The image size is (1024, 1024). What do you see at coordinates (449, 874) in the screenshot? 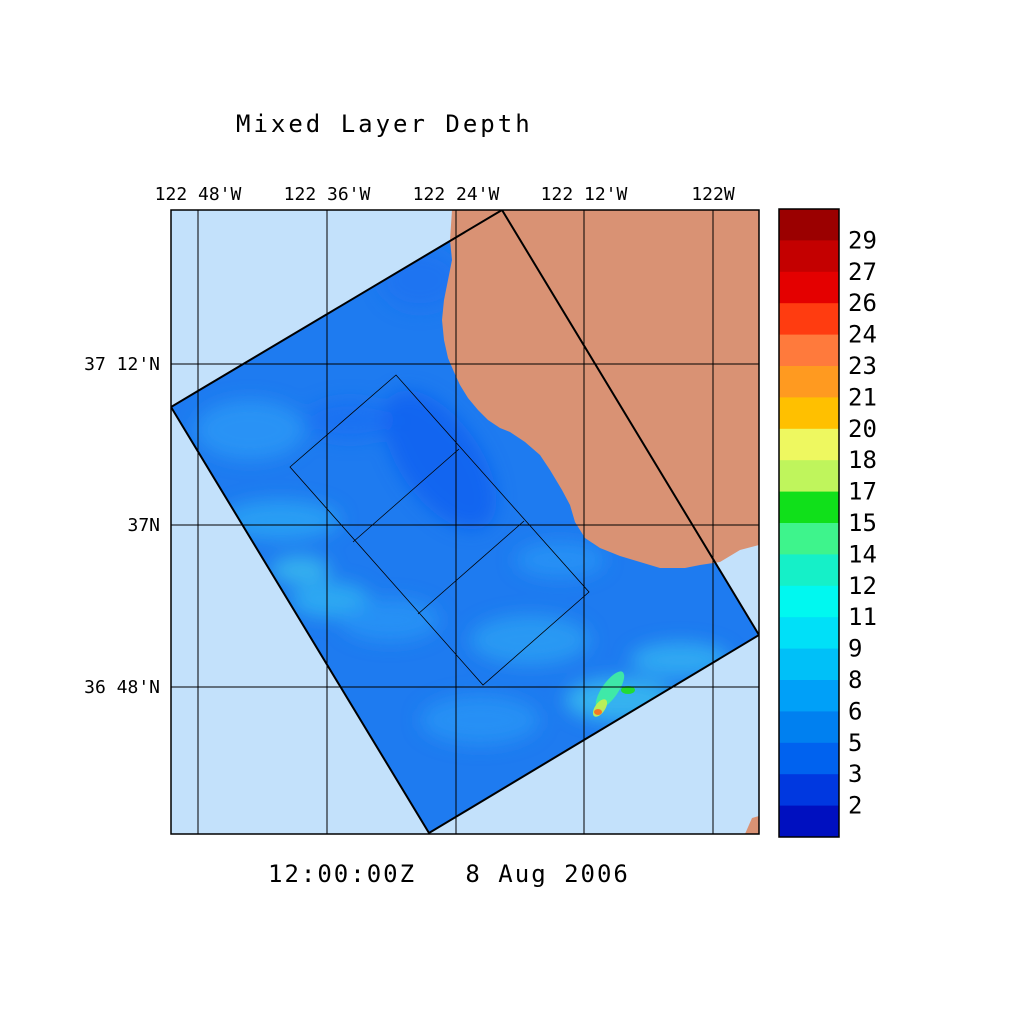
I see `timestamp: 12:00:00Z 8 Aug 2006` at bounding box center [449, 874].